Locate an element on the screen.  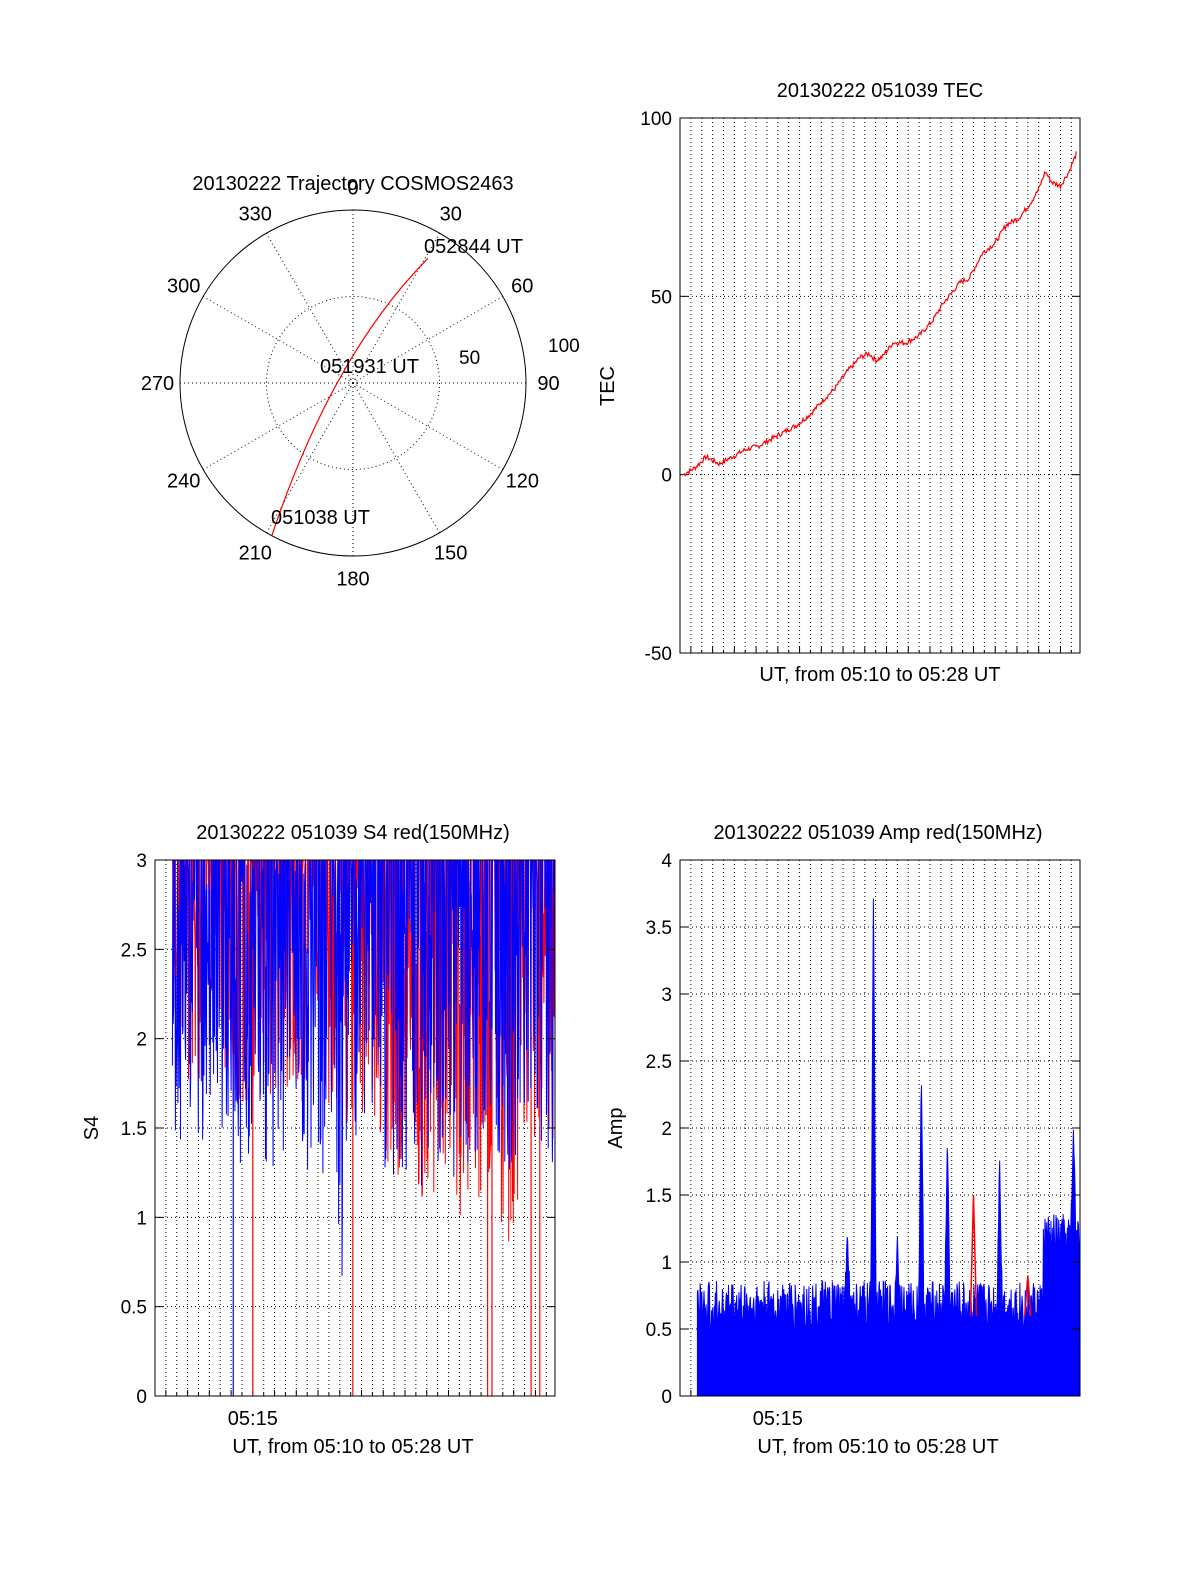
tec-xlabel: UT, from 05:10 to 05:28 UT is located at coordinates (879, 675).